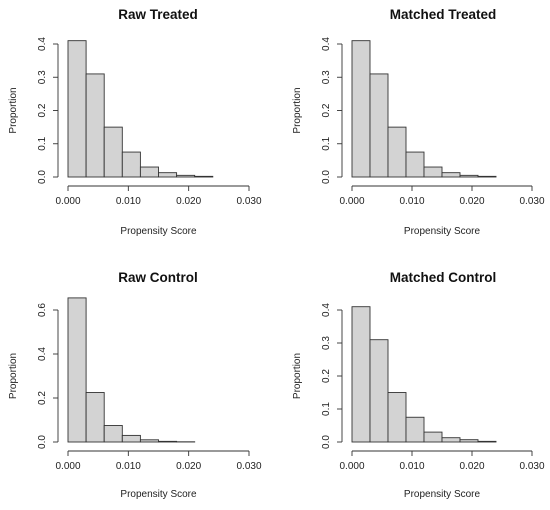 The image size is (550, 510). What do you see at coordinates (42, 310) in the screenshot?
I see `y-tick-label: 0.6` at bounding box center [42, 310].